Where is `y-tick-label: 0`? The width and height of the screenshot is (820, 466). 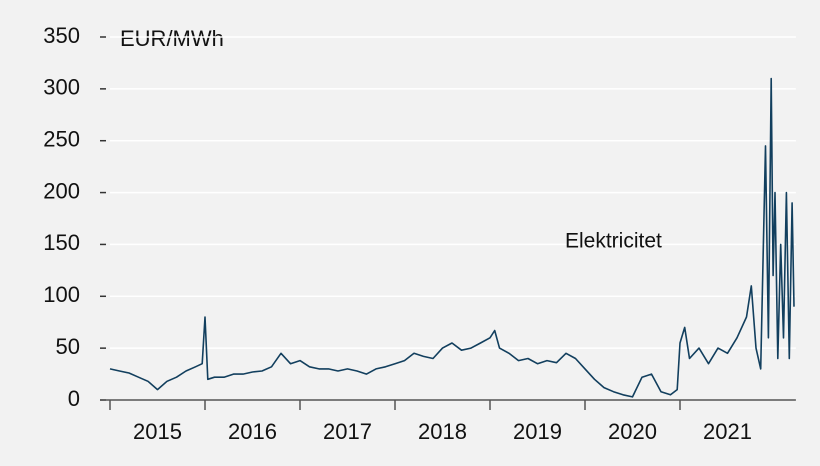 y-tick-label: 0 is located at coordinates (74, 398).